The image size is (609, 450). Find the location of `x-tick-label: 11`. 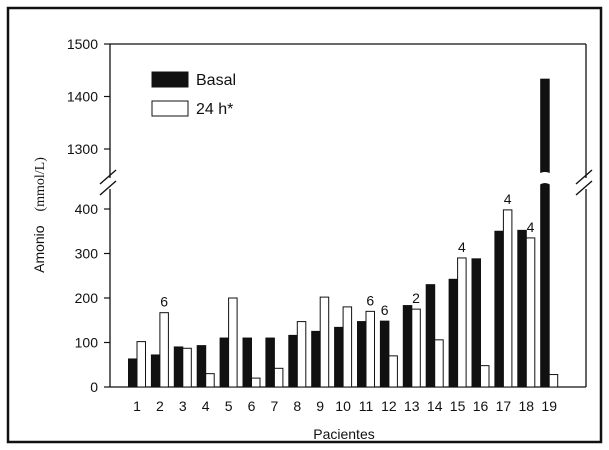

x-tick-label: 11 is located at coordinates (366, 406).